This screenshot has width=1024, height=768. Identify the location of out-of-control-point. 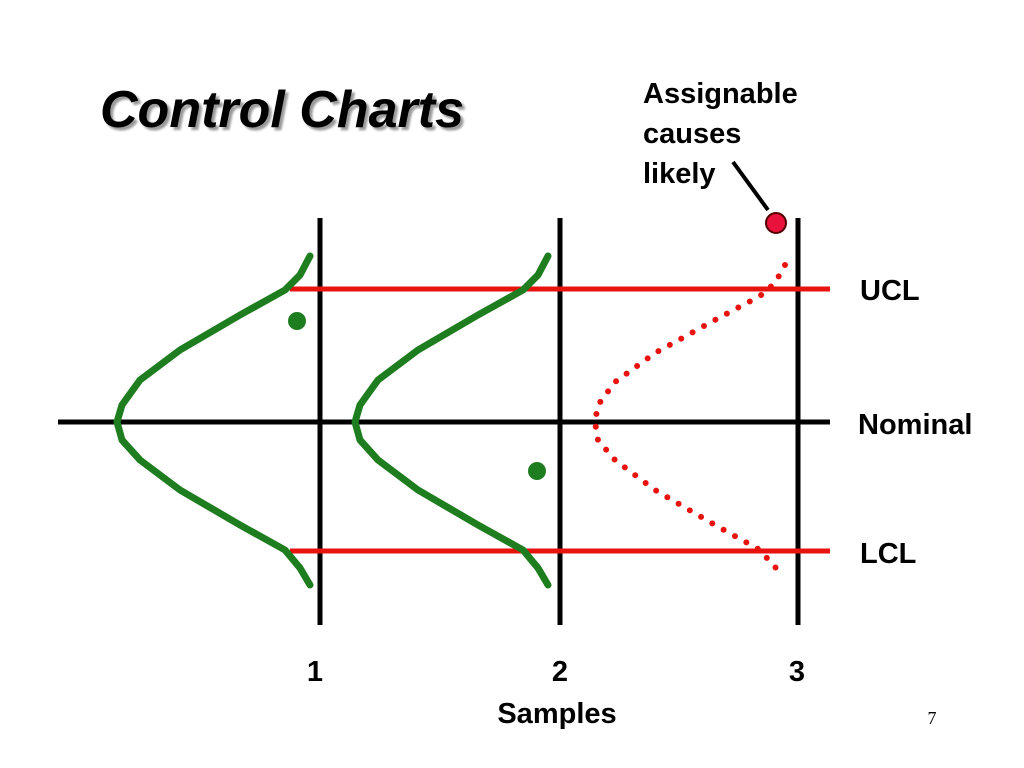
(776, 223).